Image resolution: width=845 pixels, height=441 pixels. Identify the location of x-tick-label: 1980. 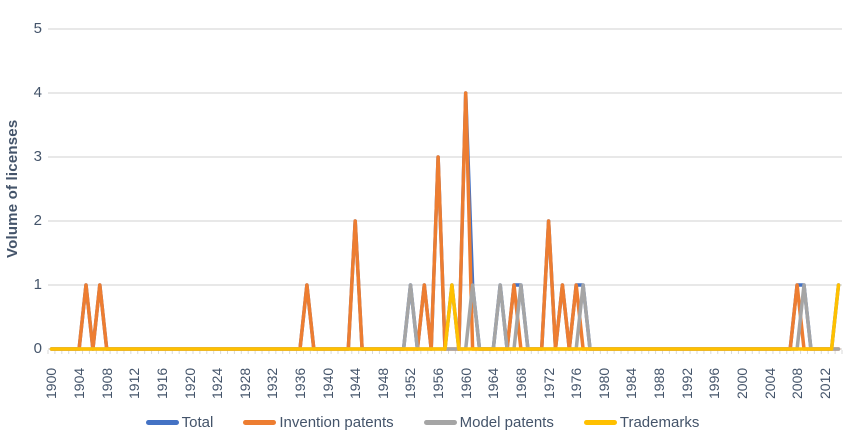
(603, 383).